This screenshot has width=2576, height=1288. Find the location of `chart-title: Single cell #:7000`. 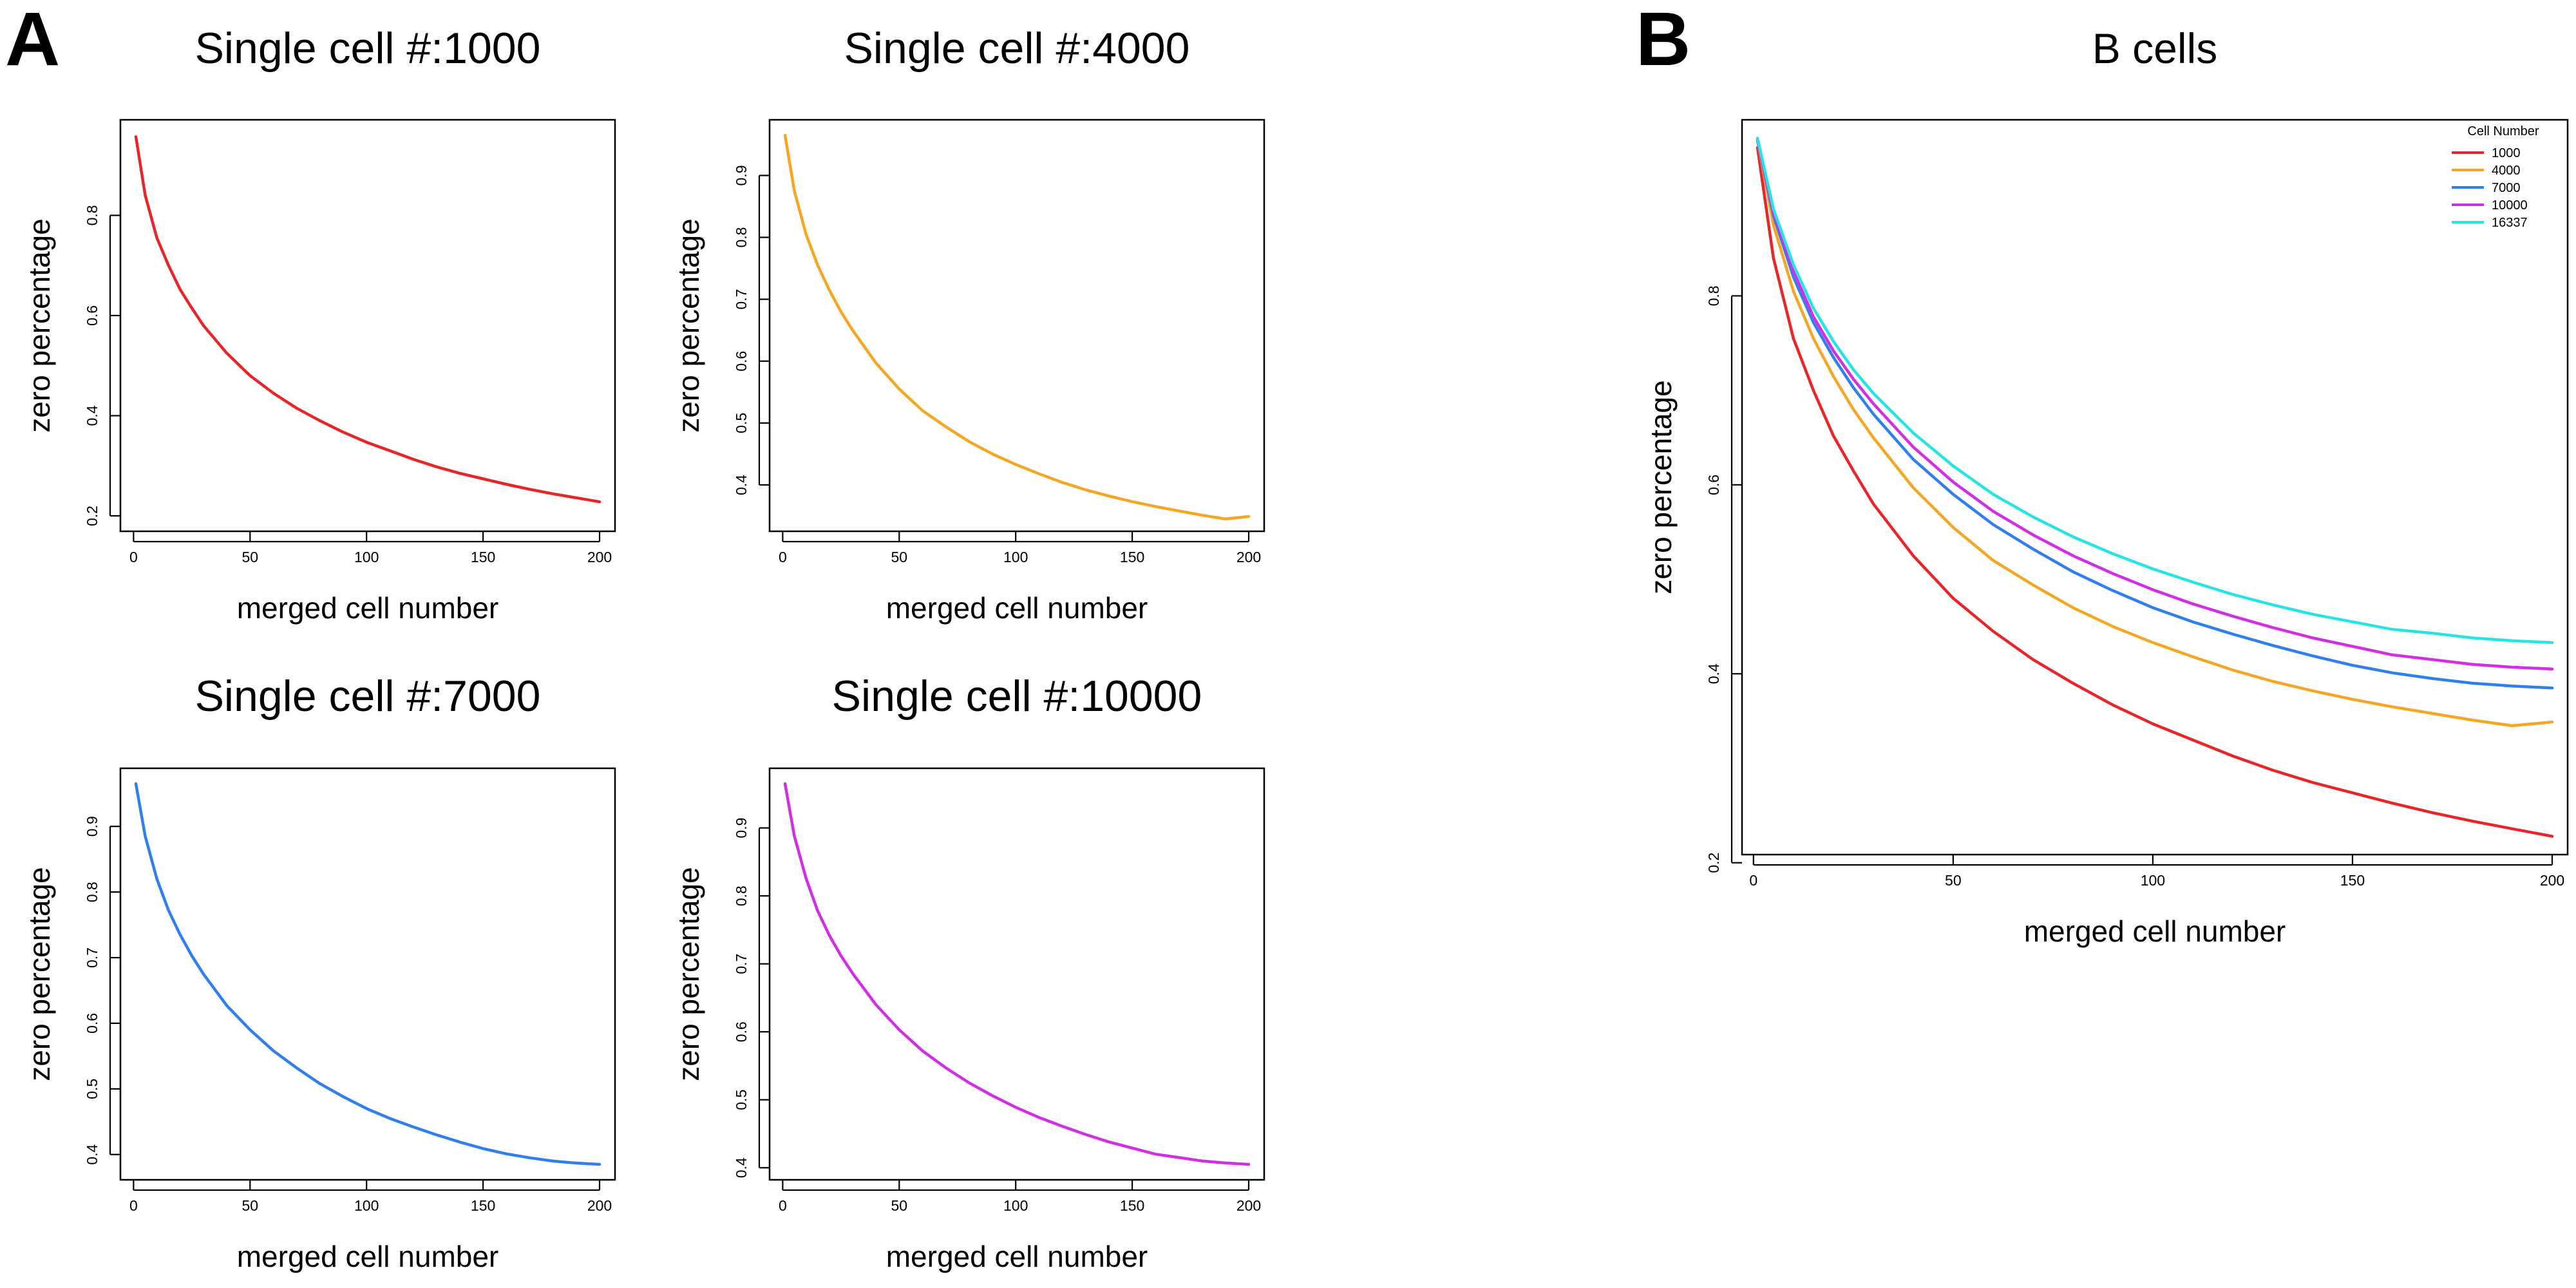

chart-title: Single cell #:7000 is located at coordinates (368, 696).